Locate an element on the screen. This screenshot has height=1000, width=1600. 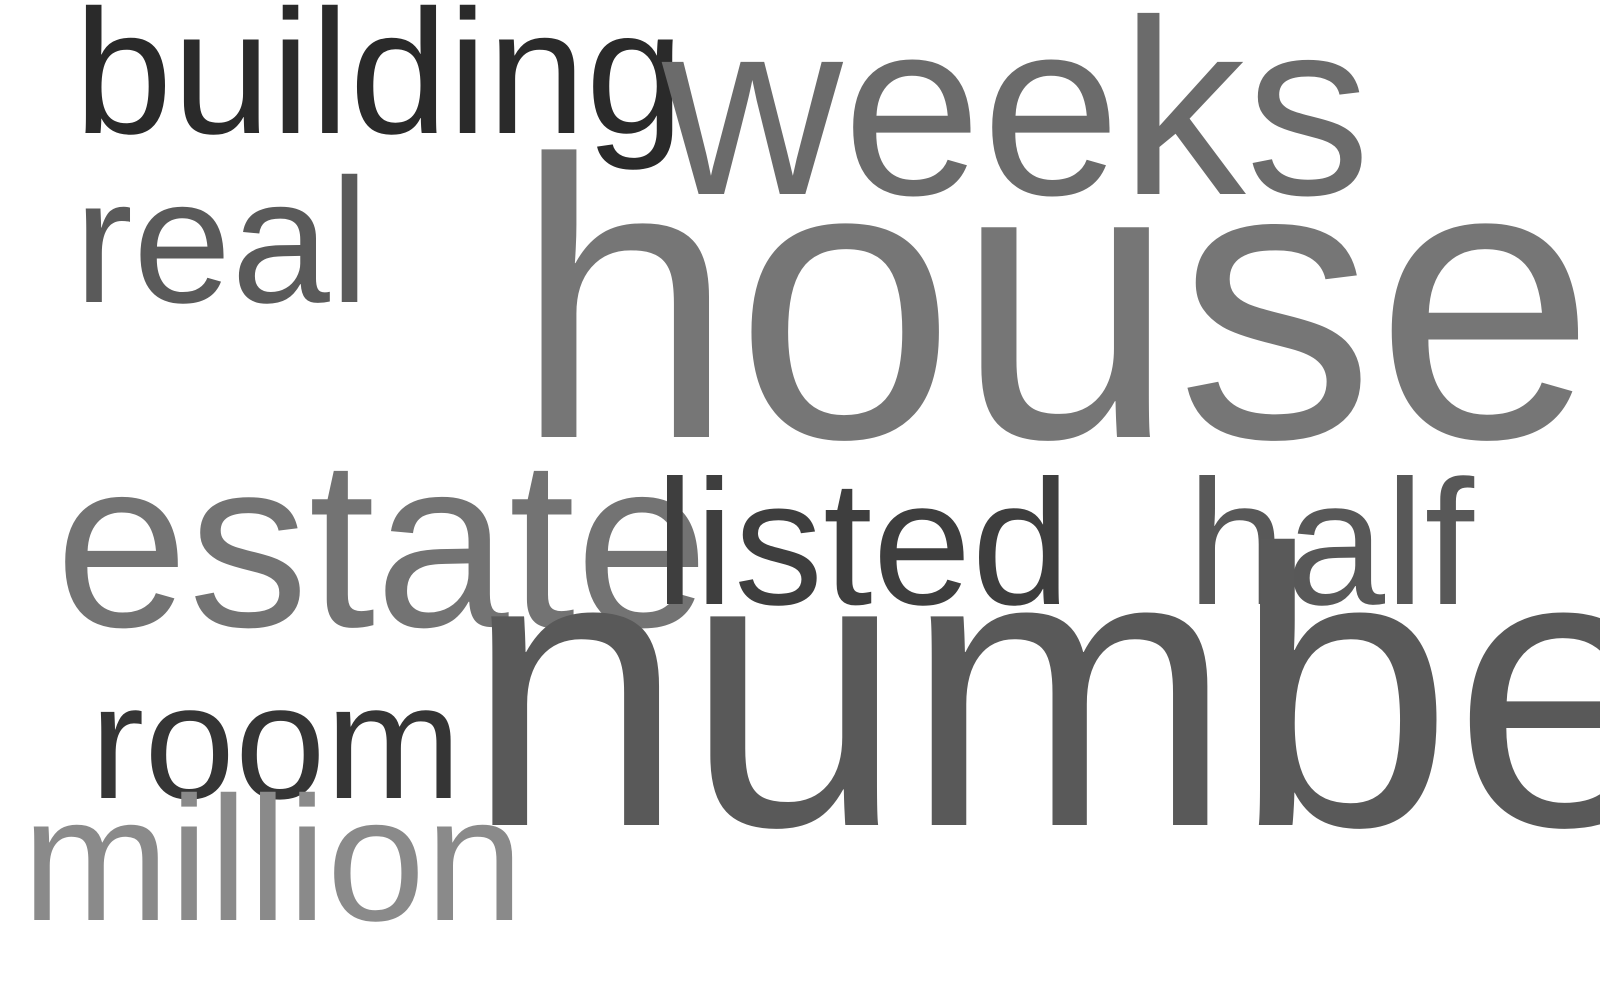
word-listed: listed is located at coordinates (863, 542).